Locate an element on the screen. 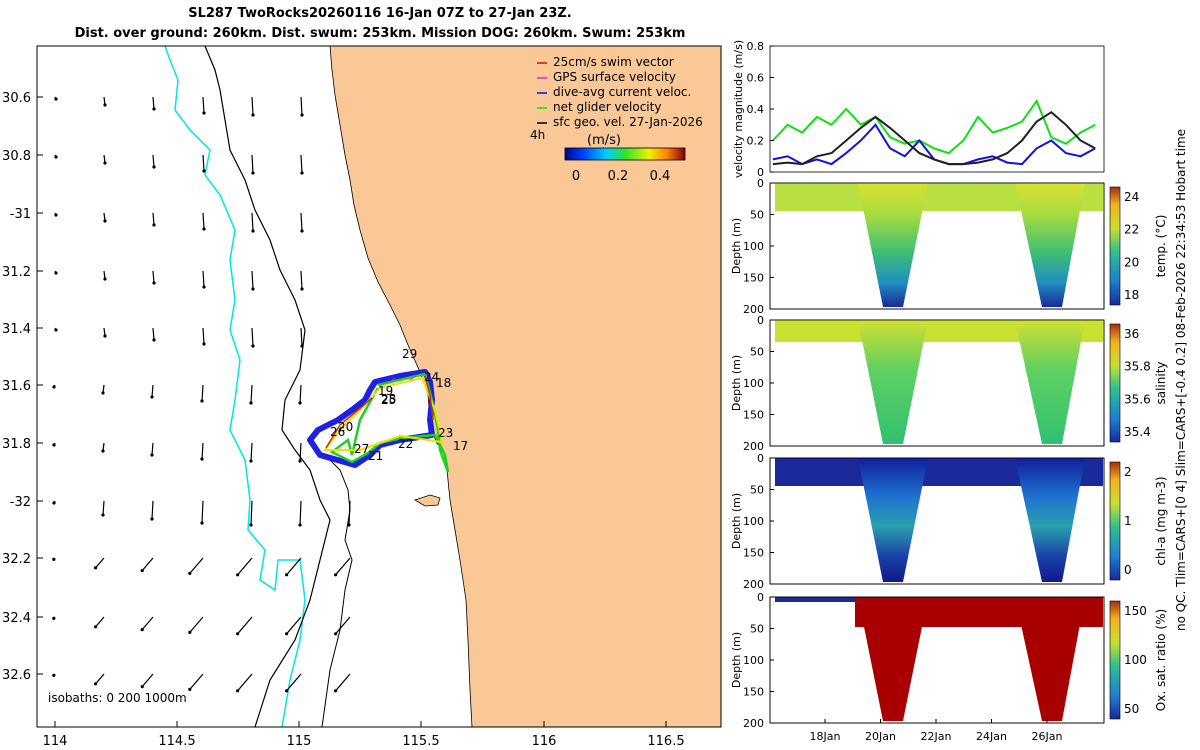 Image resolution: width=1200 pixels, height=750 pixels. lat-tick-label: 31.2 is located at coordinates (16, 272).